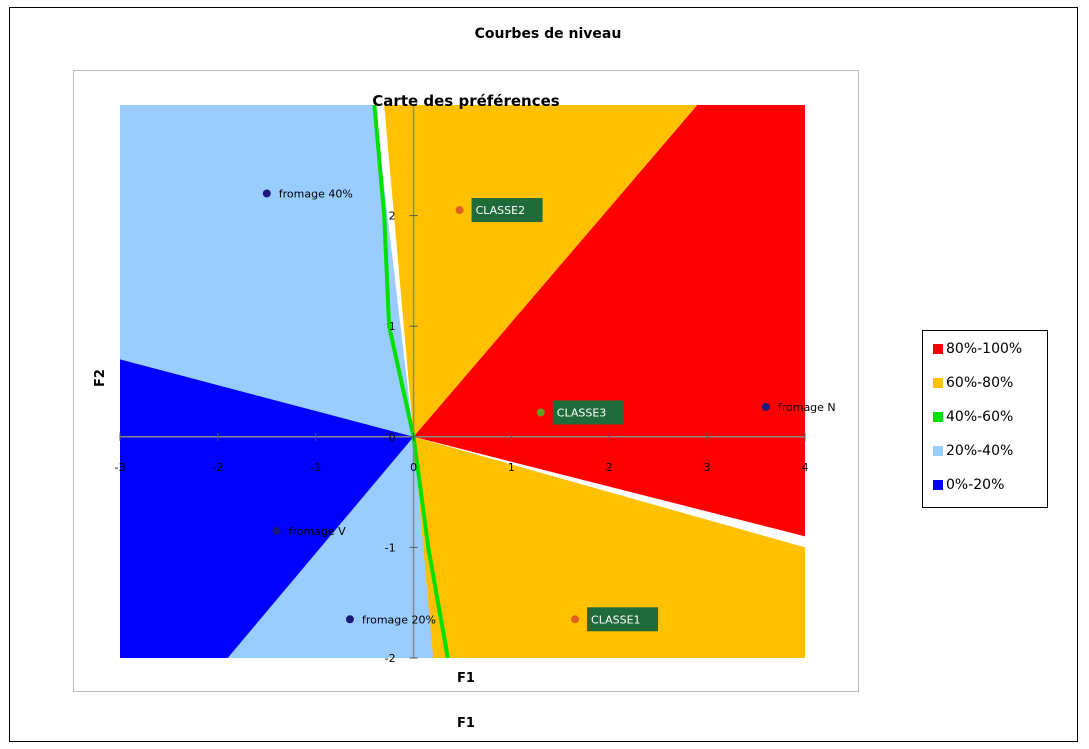 The image size is (1089, 749). I want to click on y-axis-label: F2, so click(100, 378).